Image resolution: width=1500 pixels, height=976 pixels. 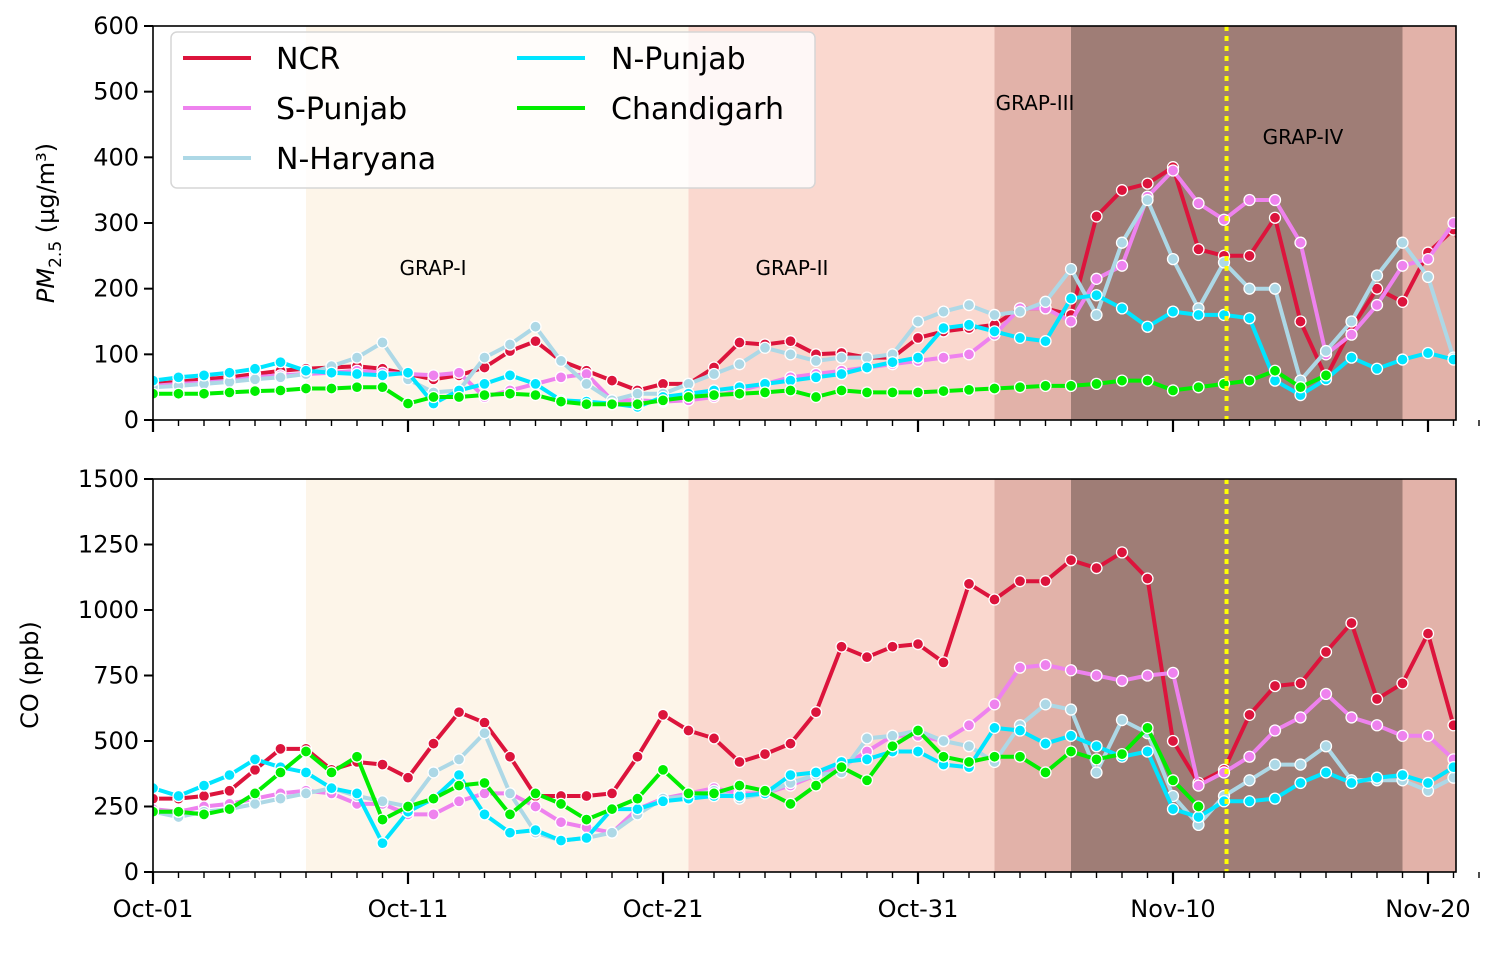 I want to click on grap-3-label: GRAP-III, so click(x=1035, y=103).